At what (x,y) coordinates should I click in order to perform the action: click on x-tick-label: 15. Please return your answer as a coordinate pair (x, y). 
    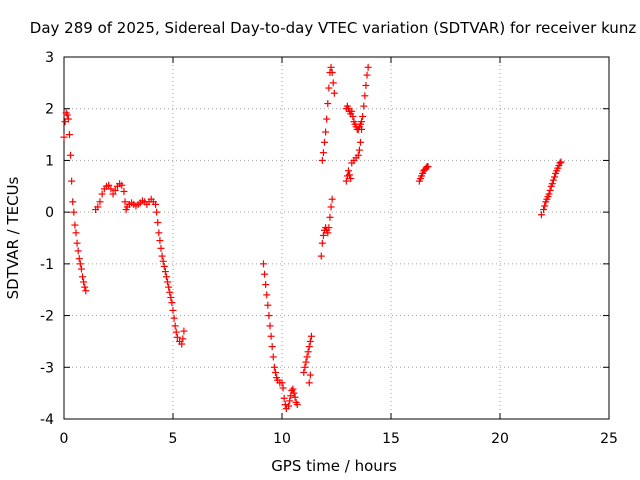
    Looking at the image, I should click on (391, 439).